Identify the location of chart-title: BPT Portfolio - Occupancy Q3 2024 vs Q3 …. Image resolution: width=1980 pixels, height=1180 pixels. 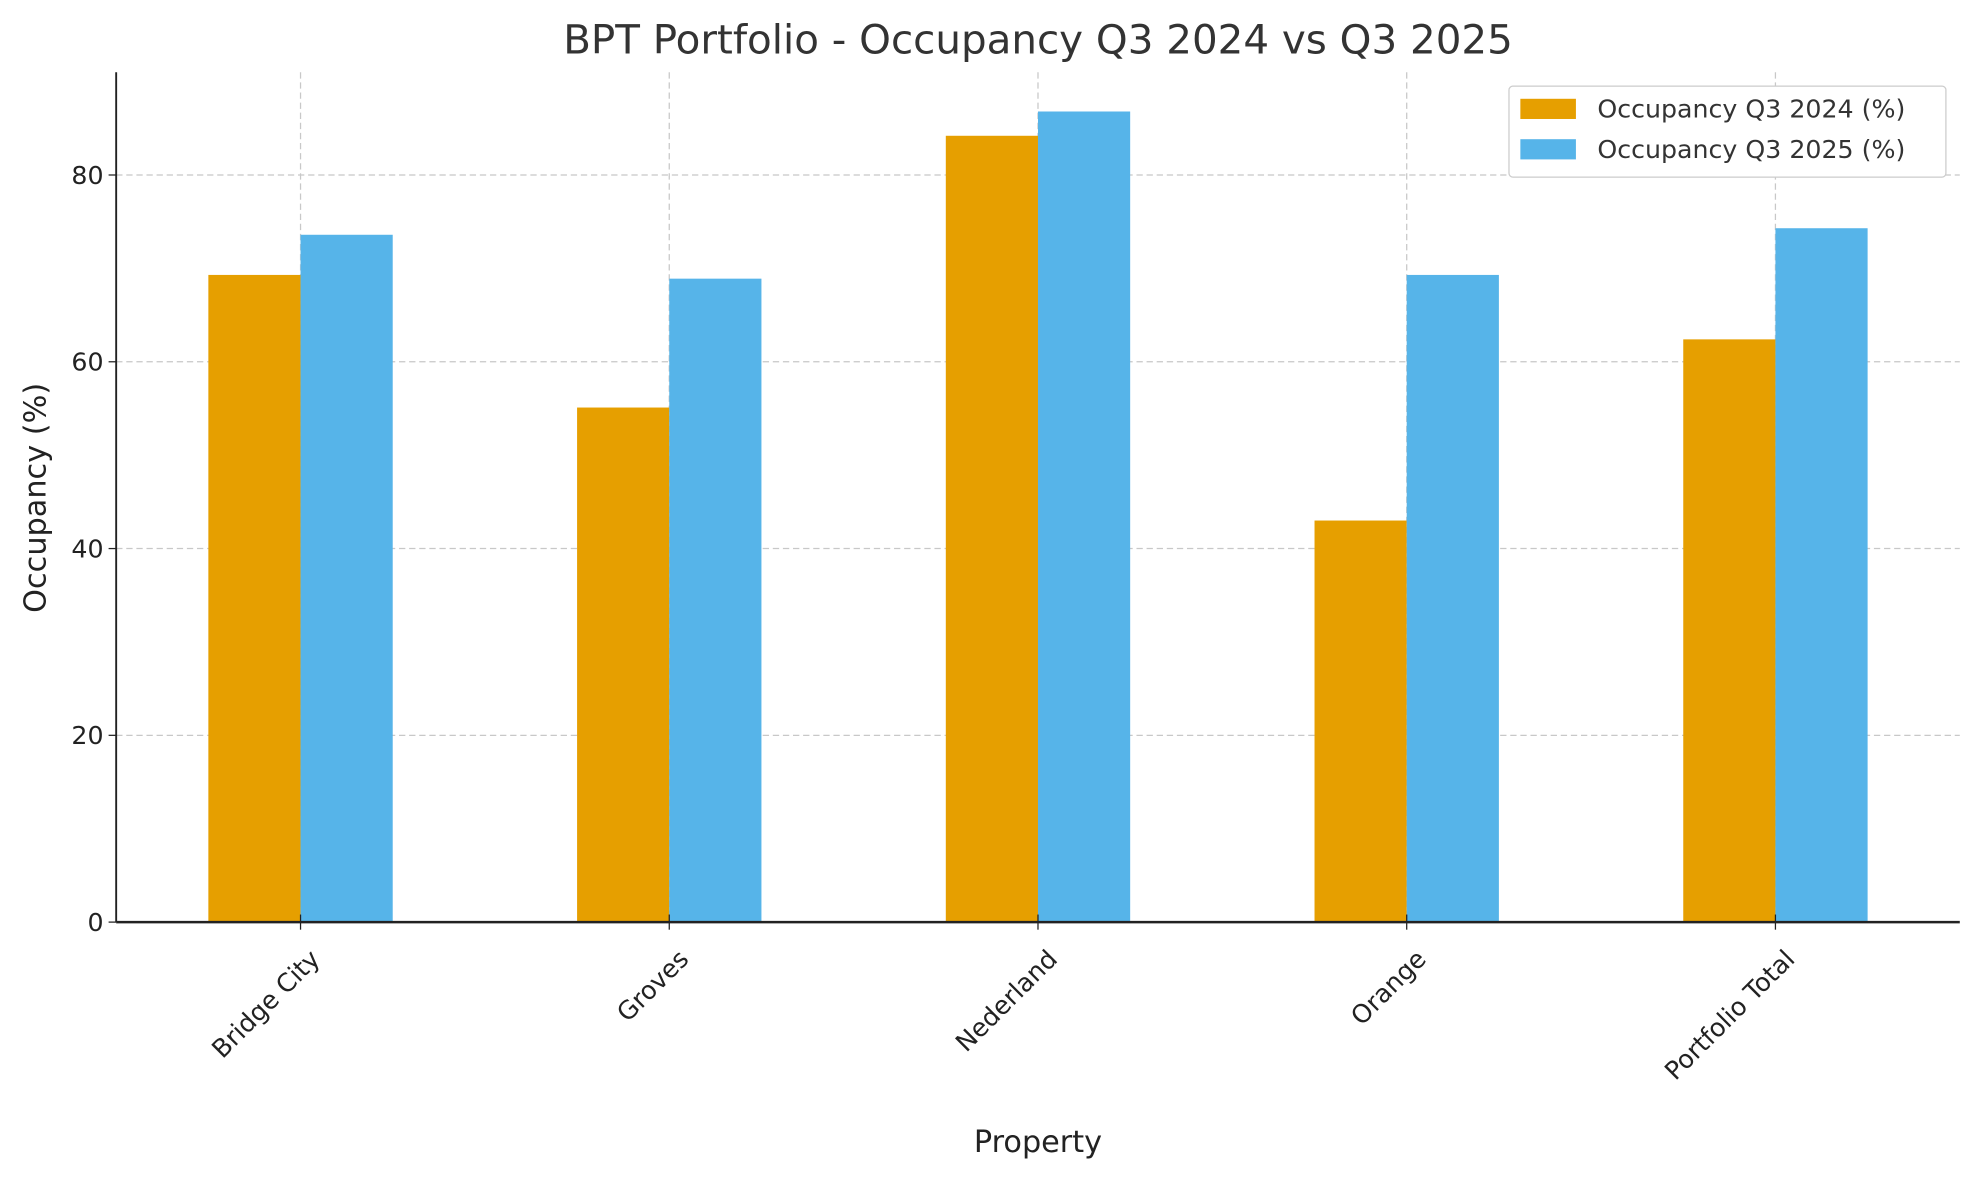
(1038, 39).